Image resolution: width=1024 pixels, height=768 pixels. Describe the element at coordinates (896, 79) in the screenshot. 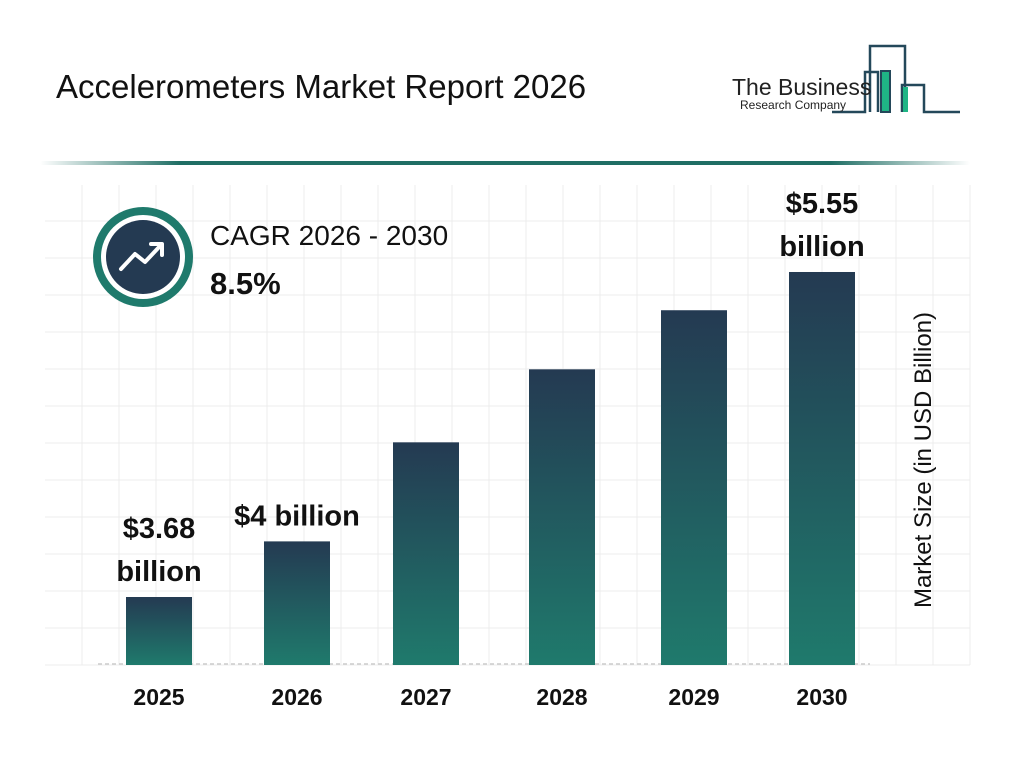

I see `logo-buildings-icon` at that location.